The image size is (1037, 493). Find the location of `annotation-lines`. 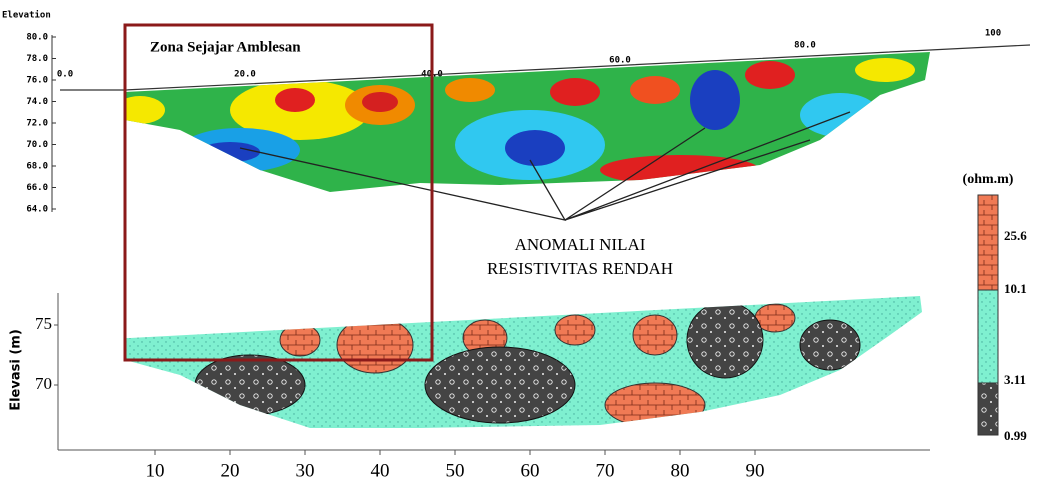

annotation-lines is located at coordinates (545, 166).